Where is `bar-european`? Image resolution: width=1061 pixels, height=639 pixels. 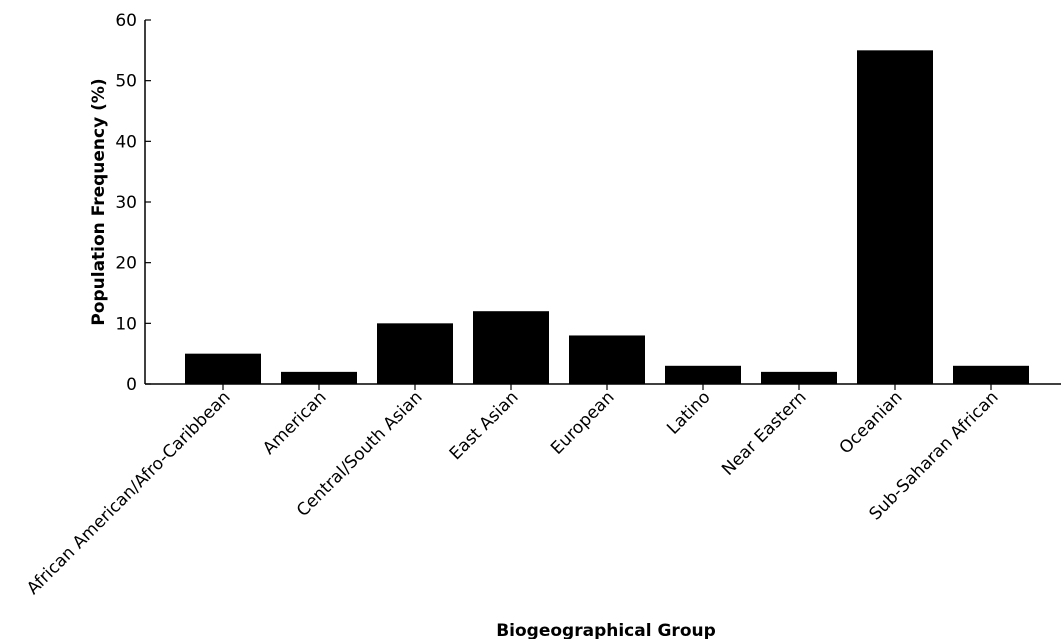
bar-european is located at coordinates (607, 359).